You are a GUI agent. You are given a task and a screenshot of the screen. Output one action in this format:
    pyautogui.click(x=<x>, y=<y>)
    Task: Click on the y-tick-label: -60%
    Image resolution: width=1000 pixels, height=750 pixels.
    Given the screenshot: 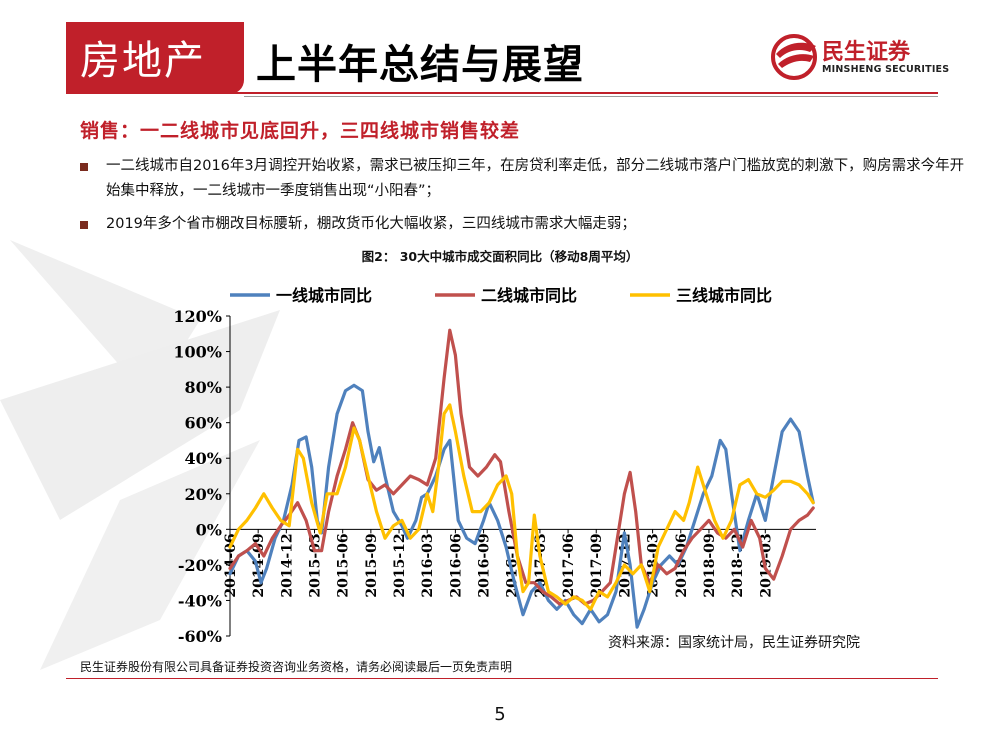 What is the action you would take?
    pyautogui.click(x=200, y=636)
    